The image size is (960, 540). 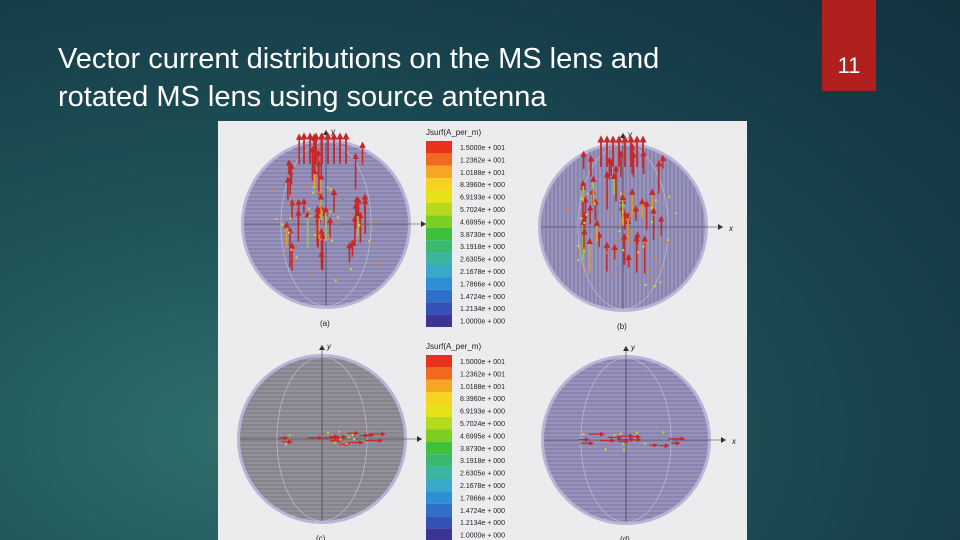 I want to click on legend-value: 1.7866e + 000, so click(x=482, y=498).